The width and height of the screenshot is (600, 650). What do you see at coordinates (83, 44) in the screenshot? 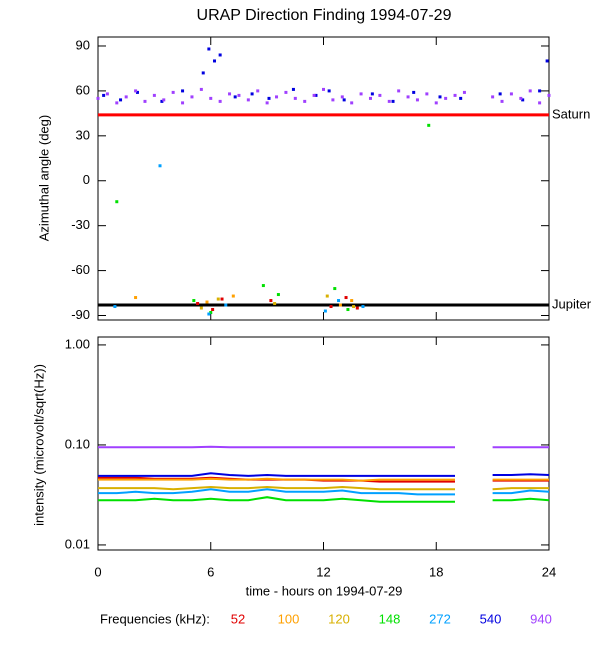
I see `y-tick-label: 90` at bounding box center [83, 44].